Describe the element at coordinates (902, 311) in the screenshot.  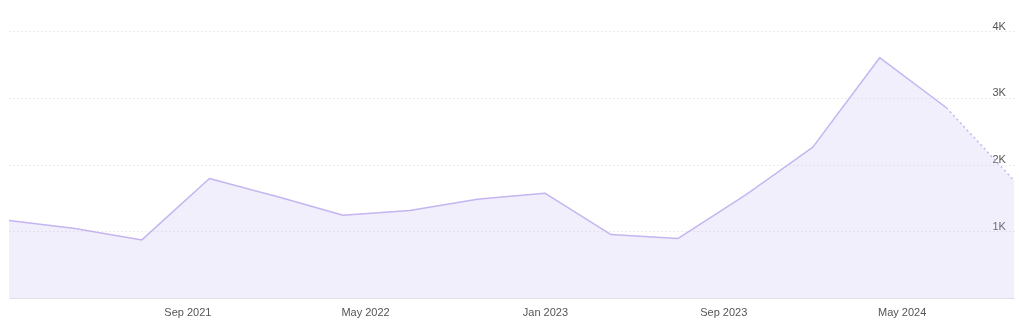
I see `x-tick-label: May 2024` at that location.